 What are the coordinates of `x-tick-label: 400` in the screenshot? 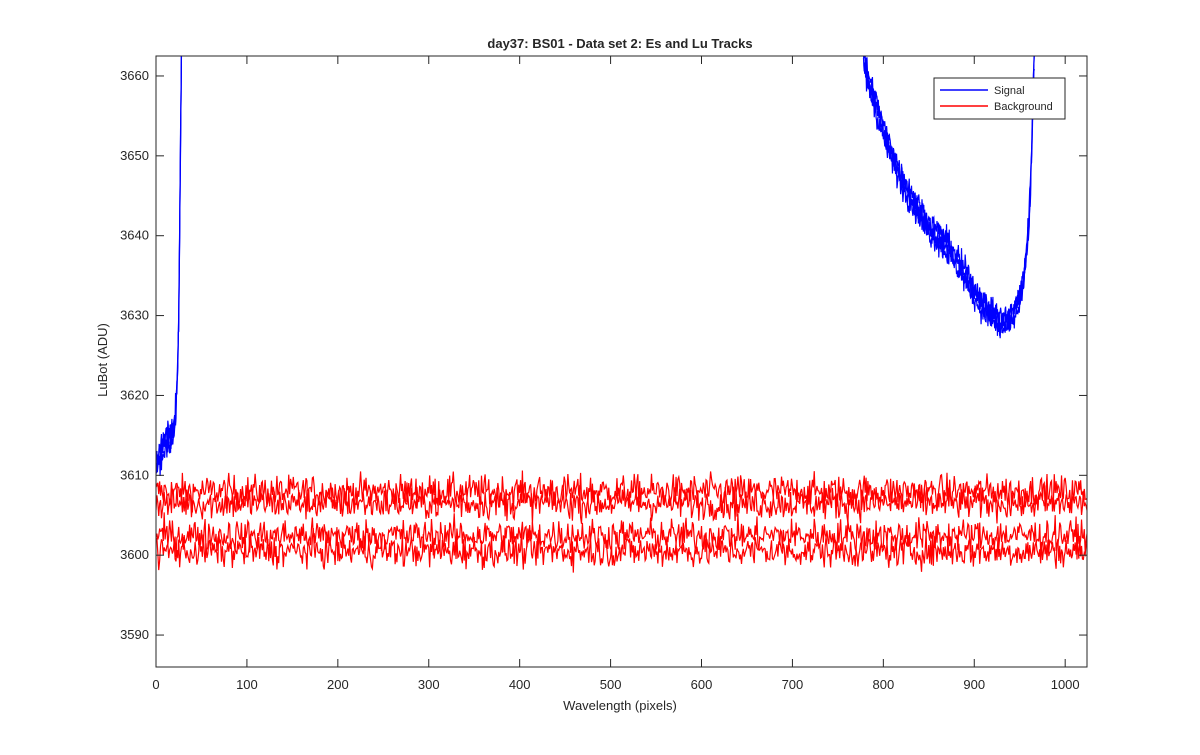 It's located at (520, 684).